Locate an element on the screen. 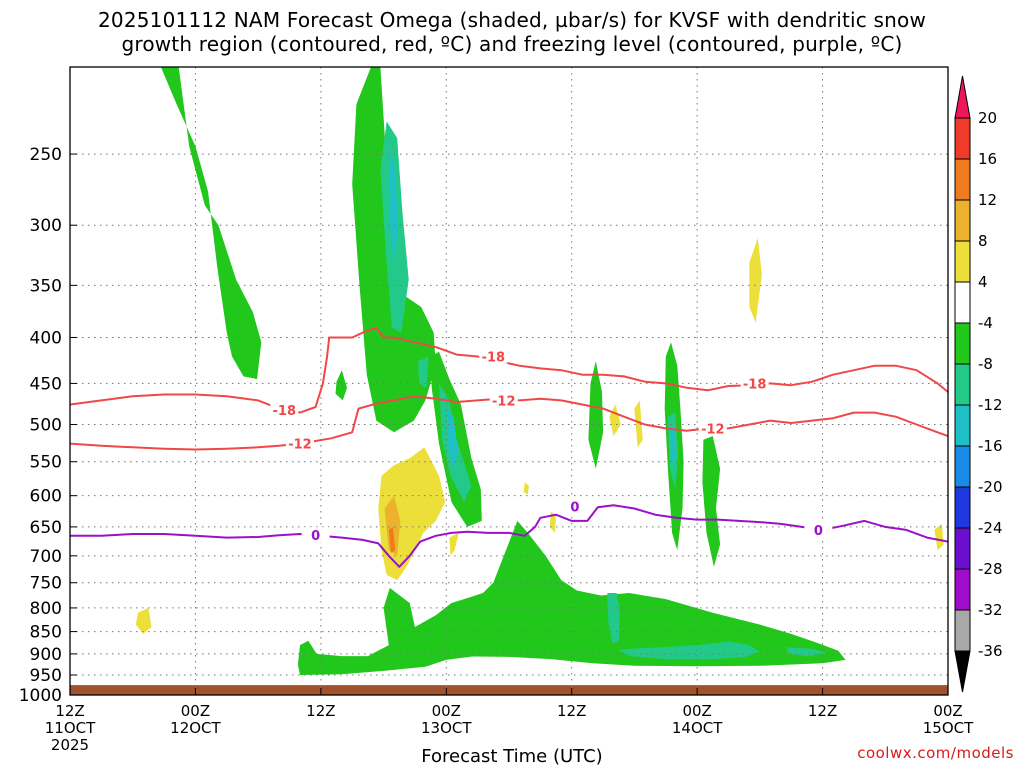 This screenshot has height=768, width=1024. y-tick-label-3: 400 is located at coordinates (46, 338).